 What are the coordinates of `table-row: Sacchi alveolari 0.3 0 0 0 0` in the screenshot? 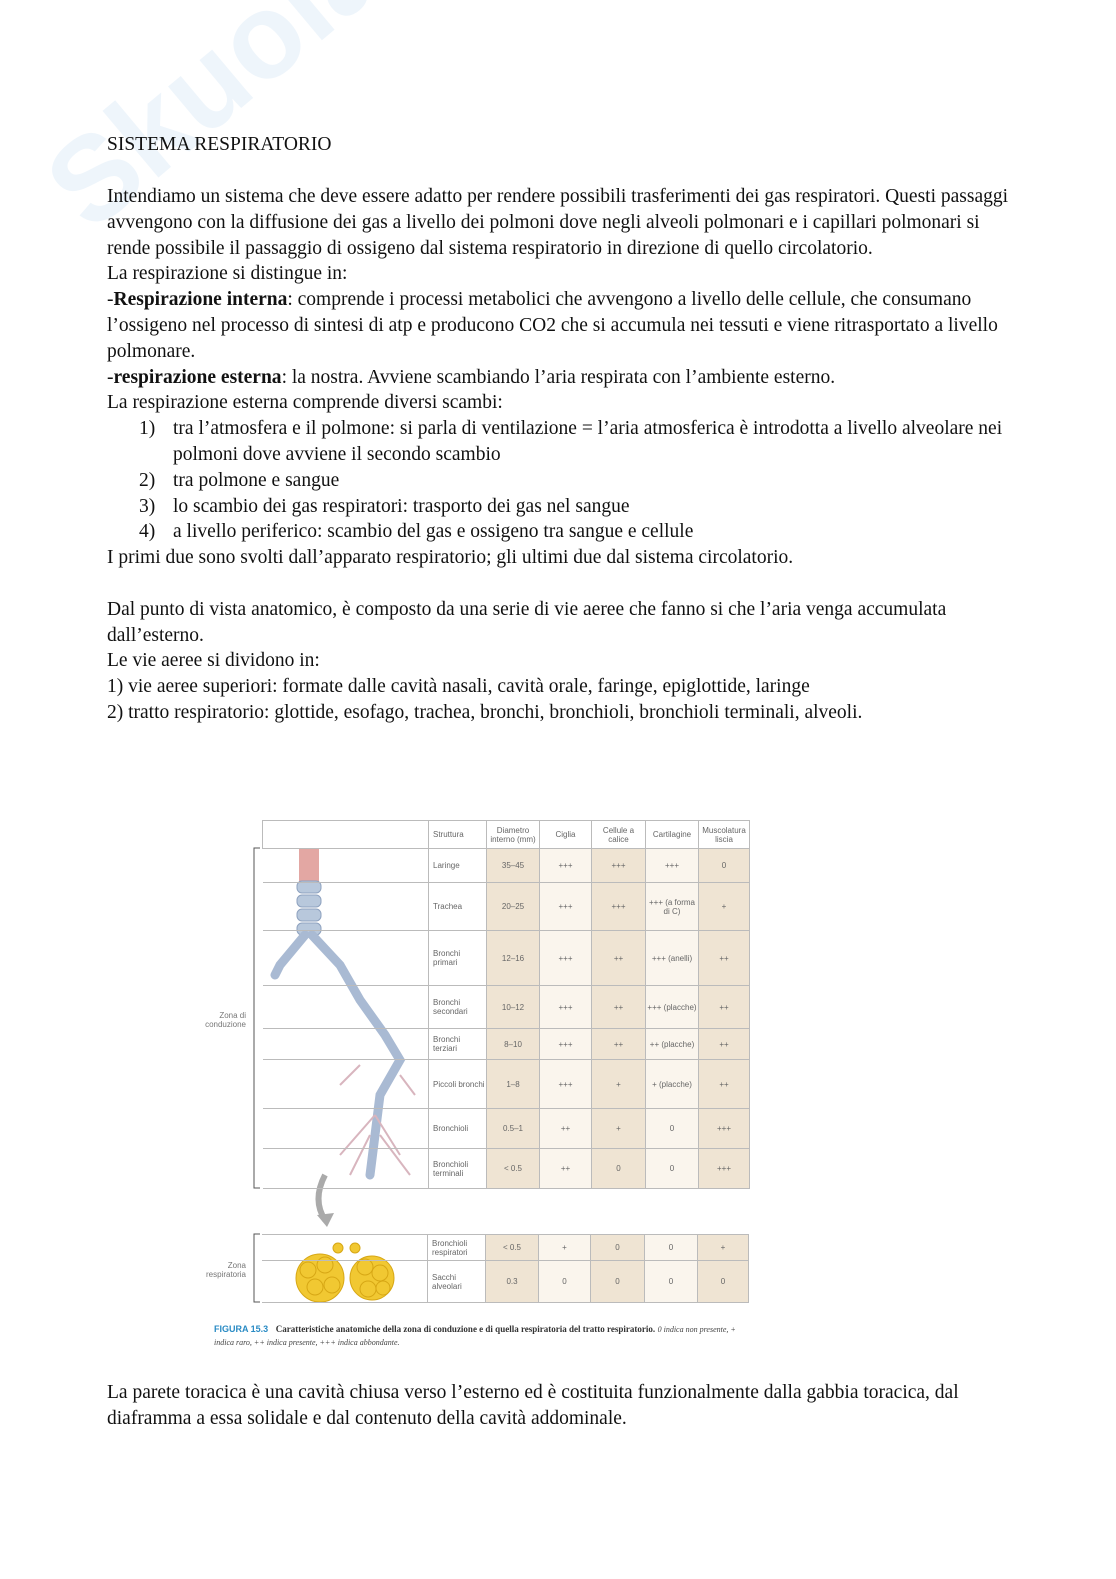 It's located at (505, 1281).